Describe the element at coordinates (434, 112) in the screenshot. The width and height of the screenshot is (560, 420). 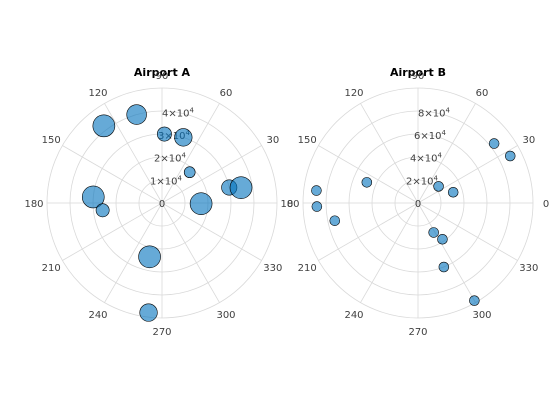
I see `r-tick-label: 8×10⁴` at that location.